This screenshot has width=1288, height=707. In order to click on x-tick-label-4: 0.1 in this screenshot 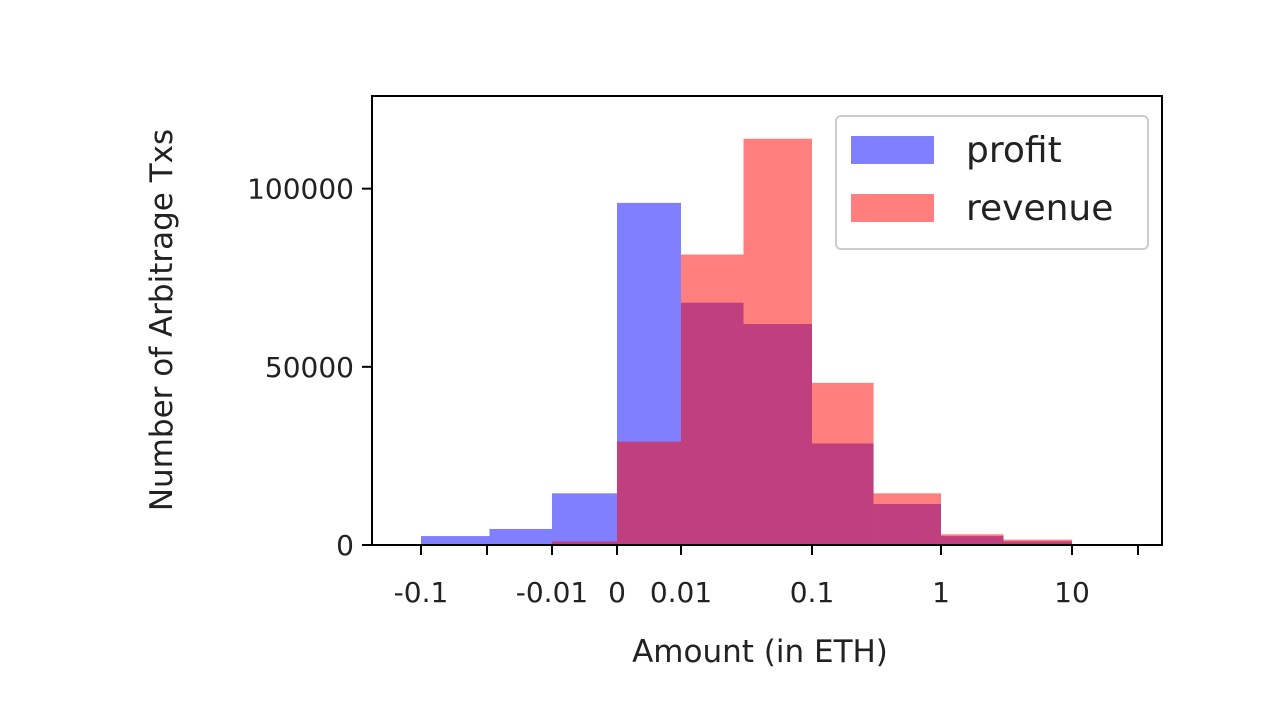, I will do `click(812, 592)`.